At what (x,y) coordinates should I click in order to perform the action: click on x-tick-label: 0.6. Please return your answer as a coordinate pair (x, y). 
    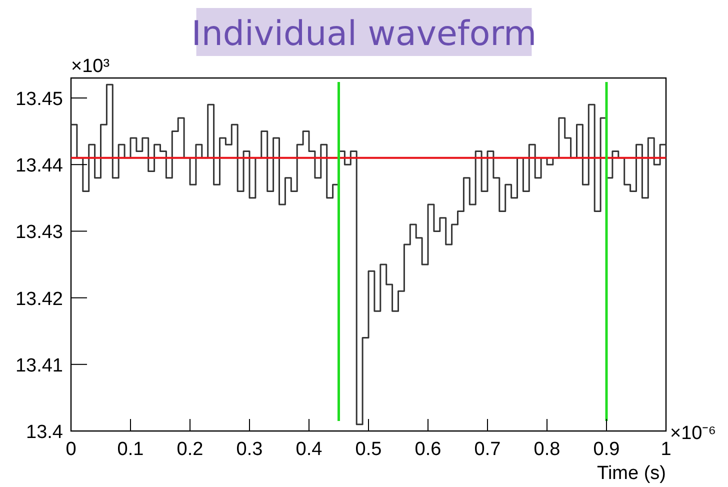
    Looking at the image, I should click on (428, 449).